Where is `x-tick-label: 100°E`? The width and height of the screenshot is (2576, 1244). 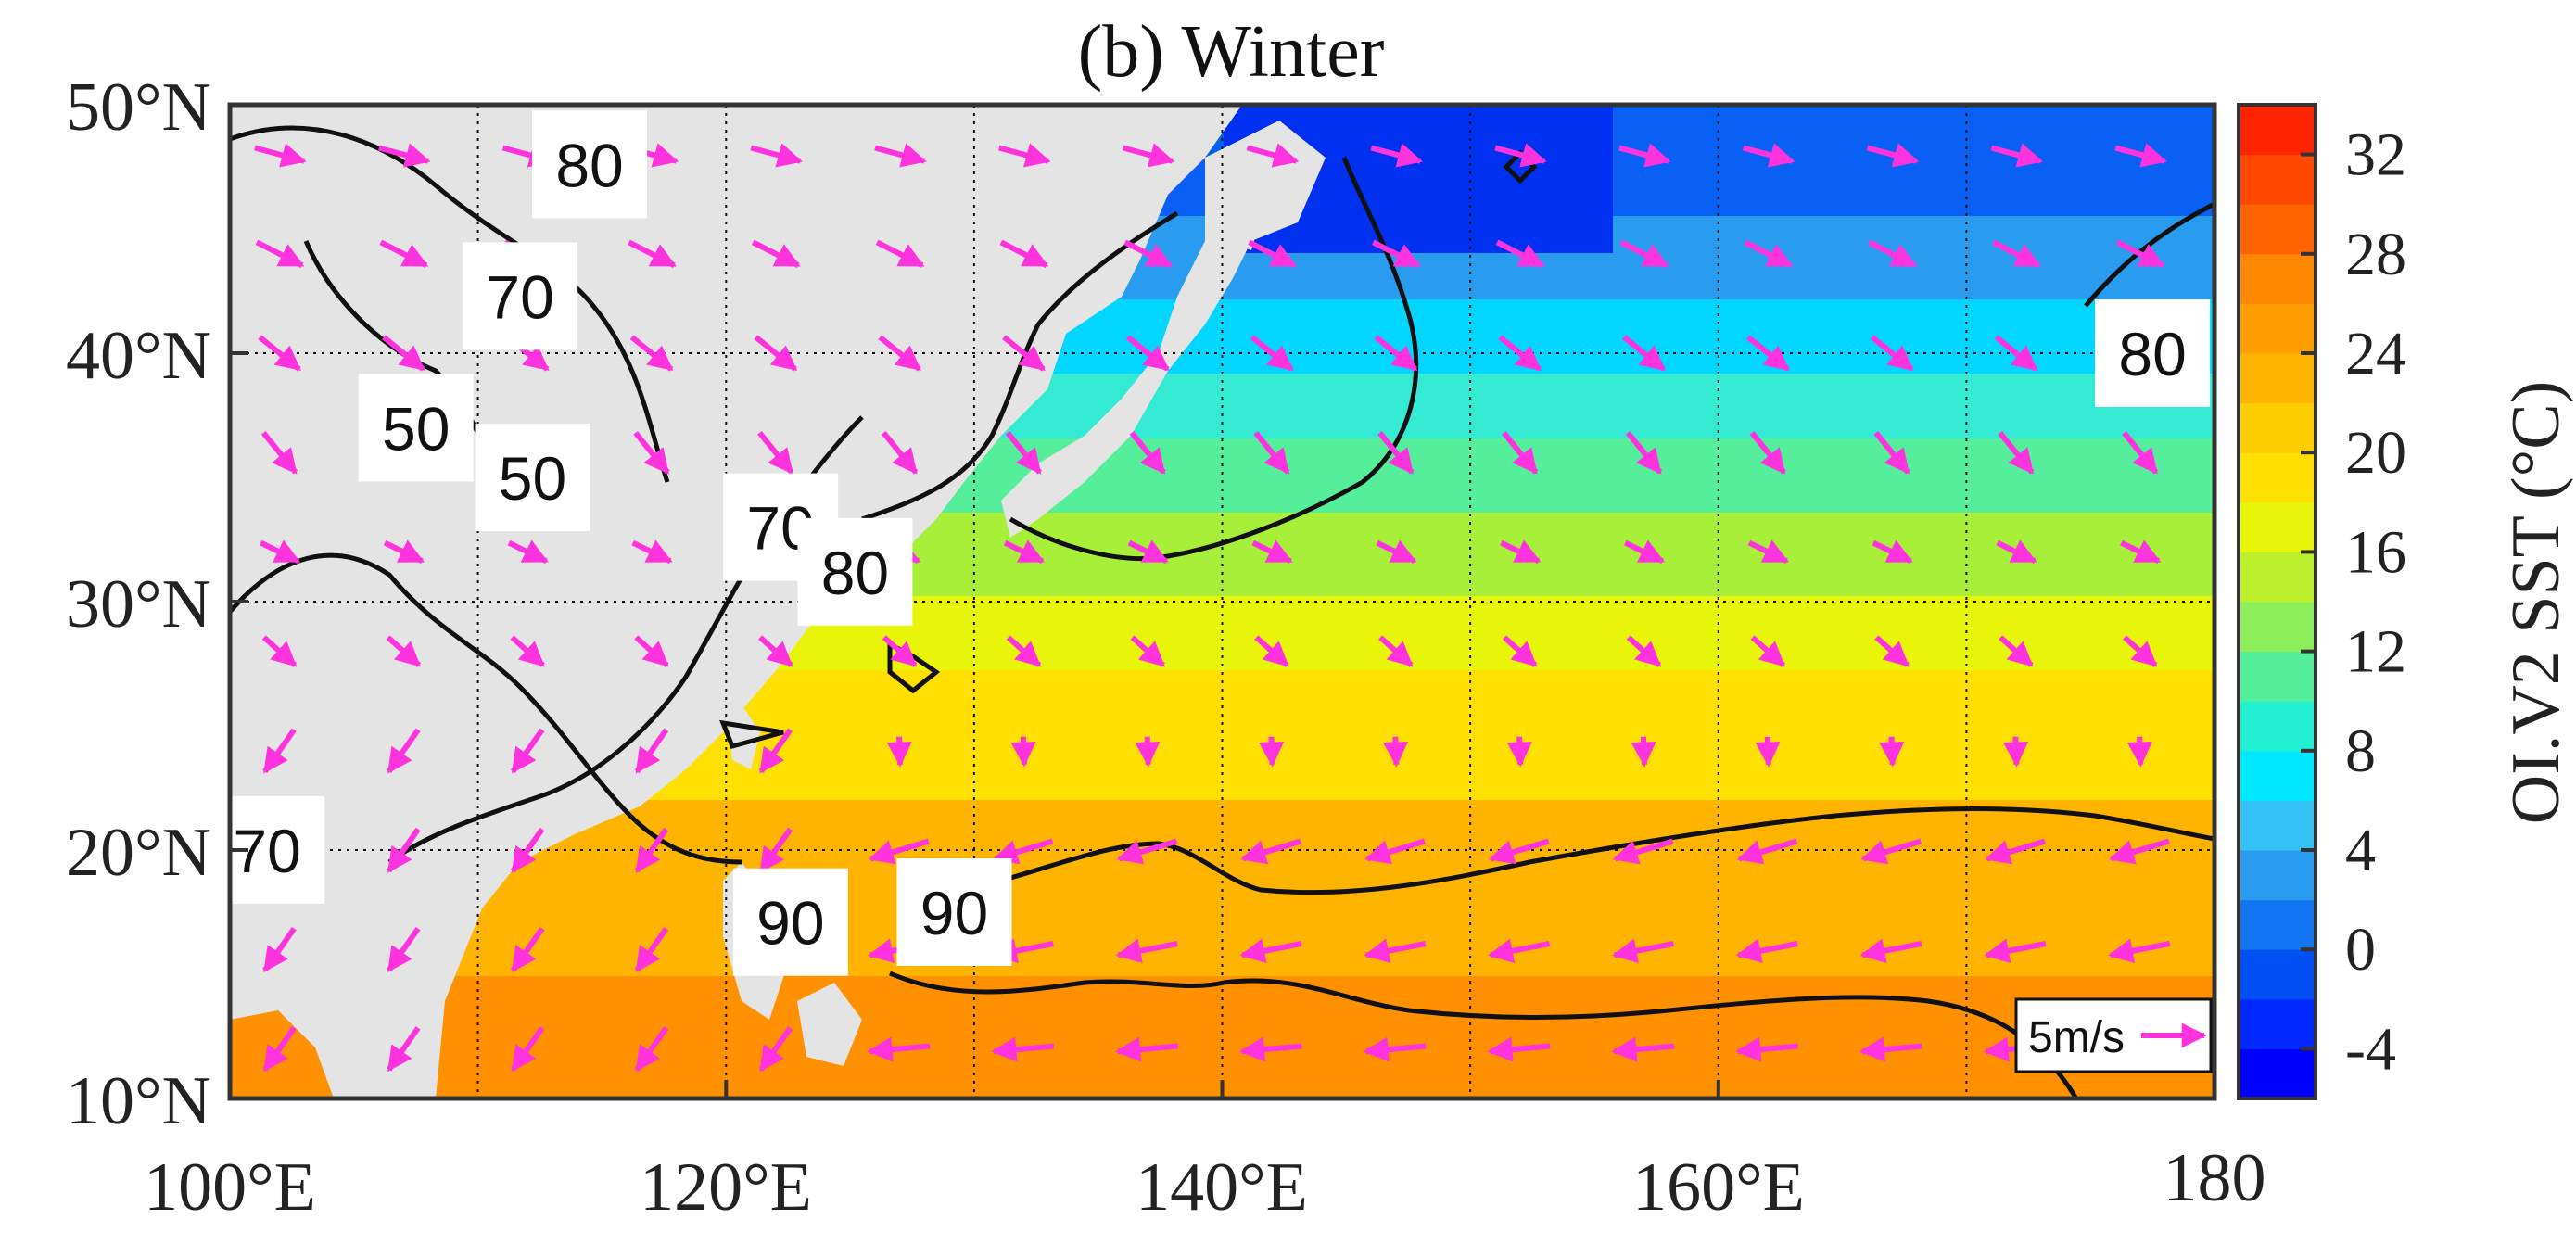 x-tick-label: 100°E is located at coordinates (230, 1187).